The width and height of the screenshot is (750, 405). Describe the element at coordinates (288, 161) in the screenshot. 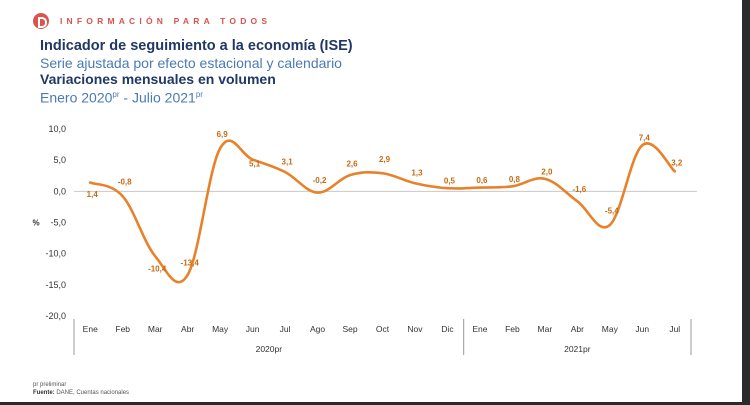

I see `data-label: 3,1` at that location.